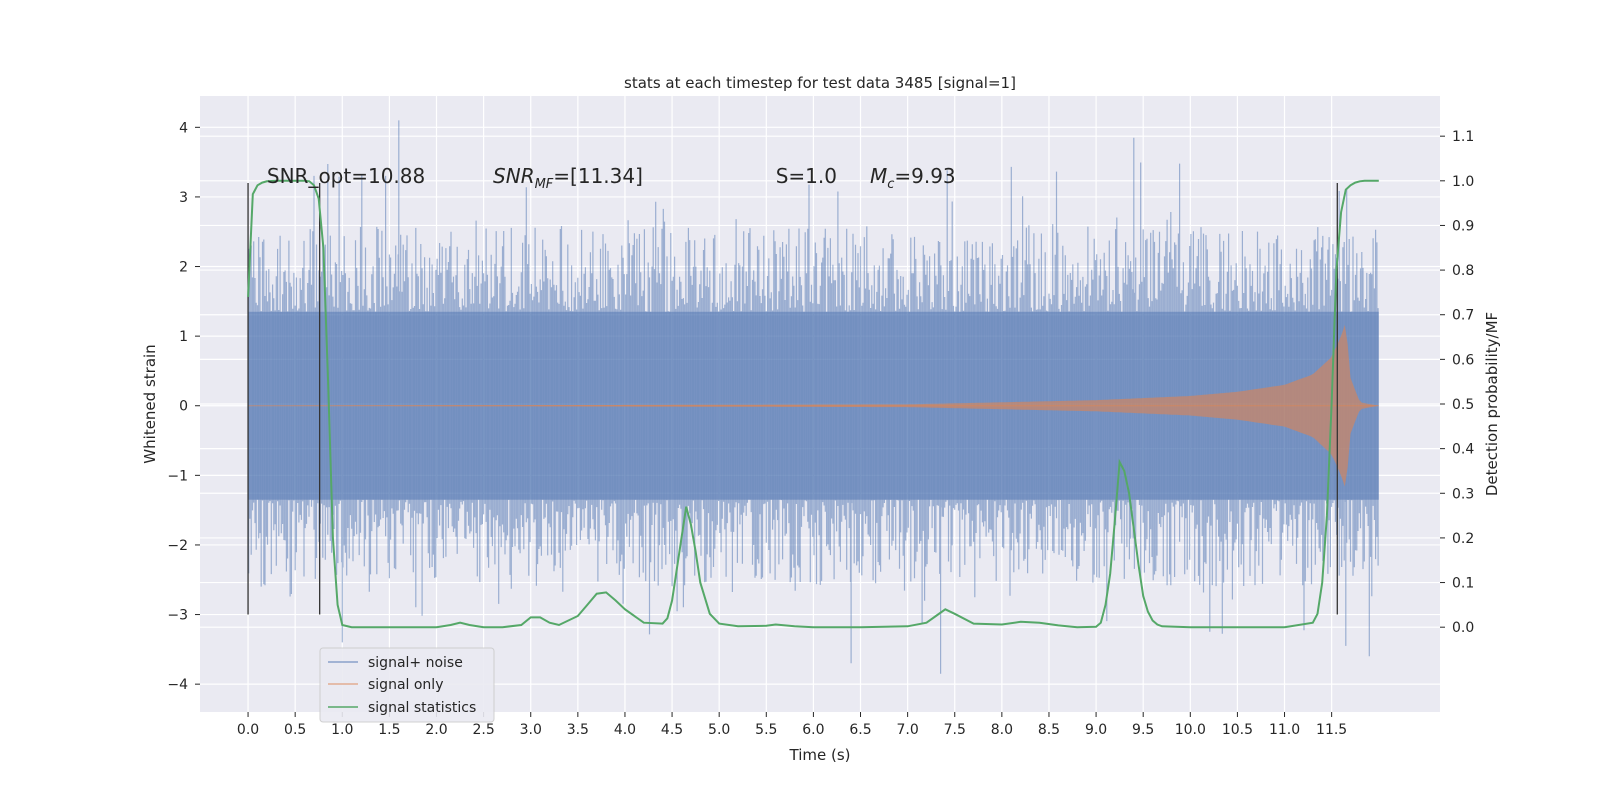 The width and height of the screenshot is (1600, 800). Describe the element at coordinates (1463, 360) in the screenshot. I see `y2-tick-label: 0.6` at that location.